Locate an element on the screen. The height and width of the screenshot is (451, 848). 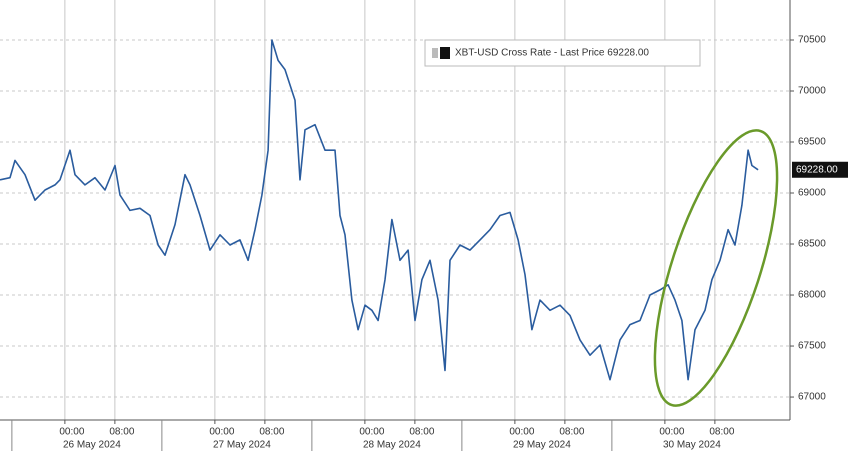
y-tick-label: 70000 is located at coordinates (812, 91).